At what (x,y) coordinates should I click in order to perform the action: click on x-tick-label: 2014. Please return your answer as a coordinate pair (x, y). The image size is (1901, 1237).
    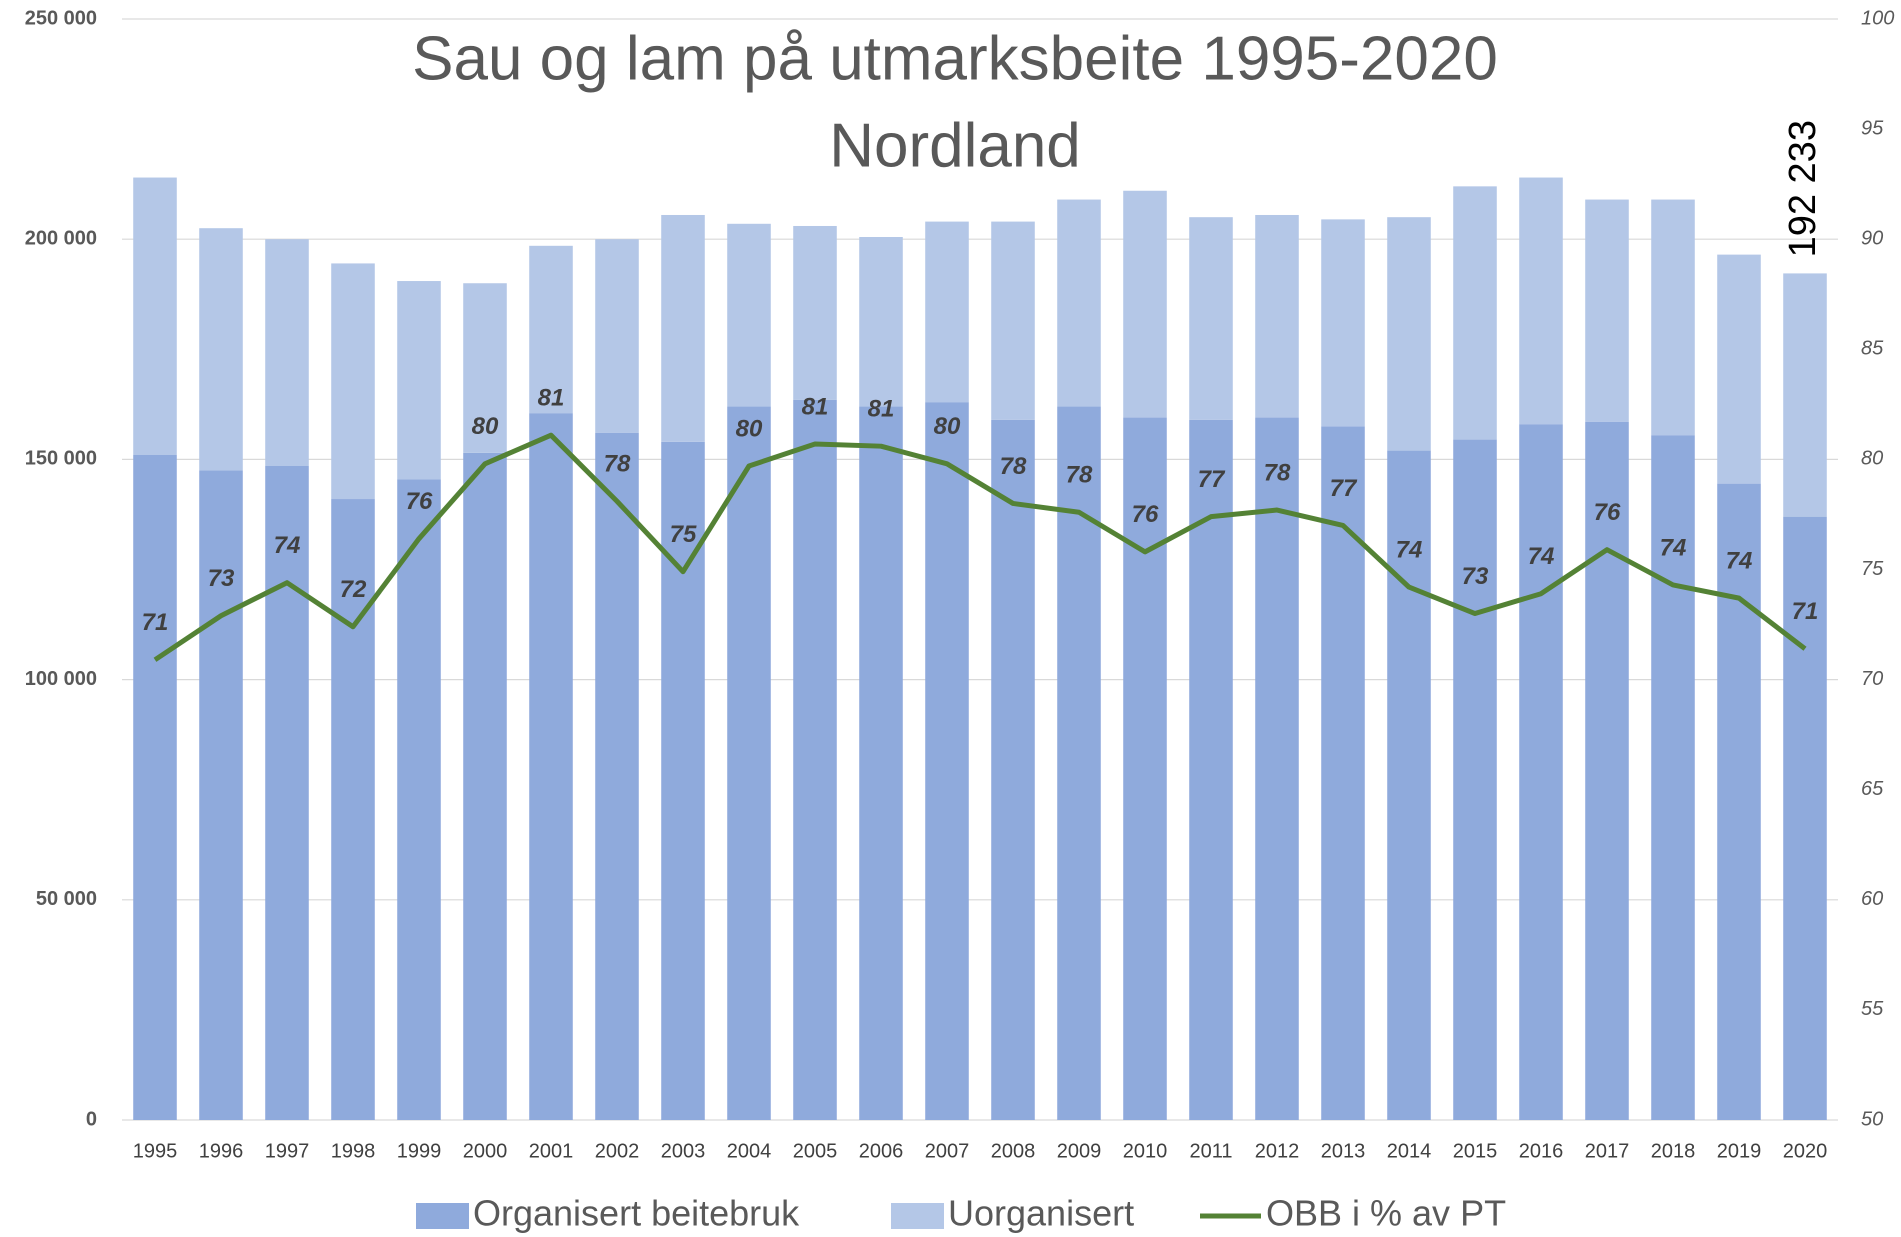
    Looking at the image, I should click on (1409, 1151).